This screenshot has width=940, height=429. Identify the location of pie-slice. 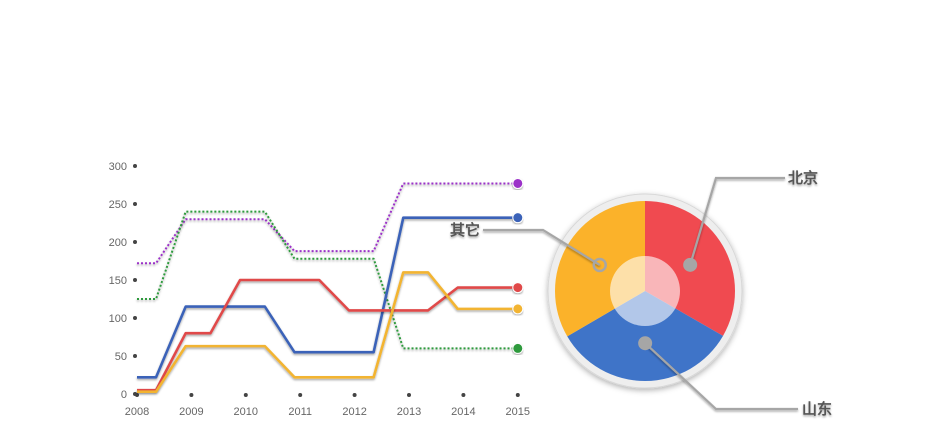
(645, 336).